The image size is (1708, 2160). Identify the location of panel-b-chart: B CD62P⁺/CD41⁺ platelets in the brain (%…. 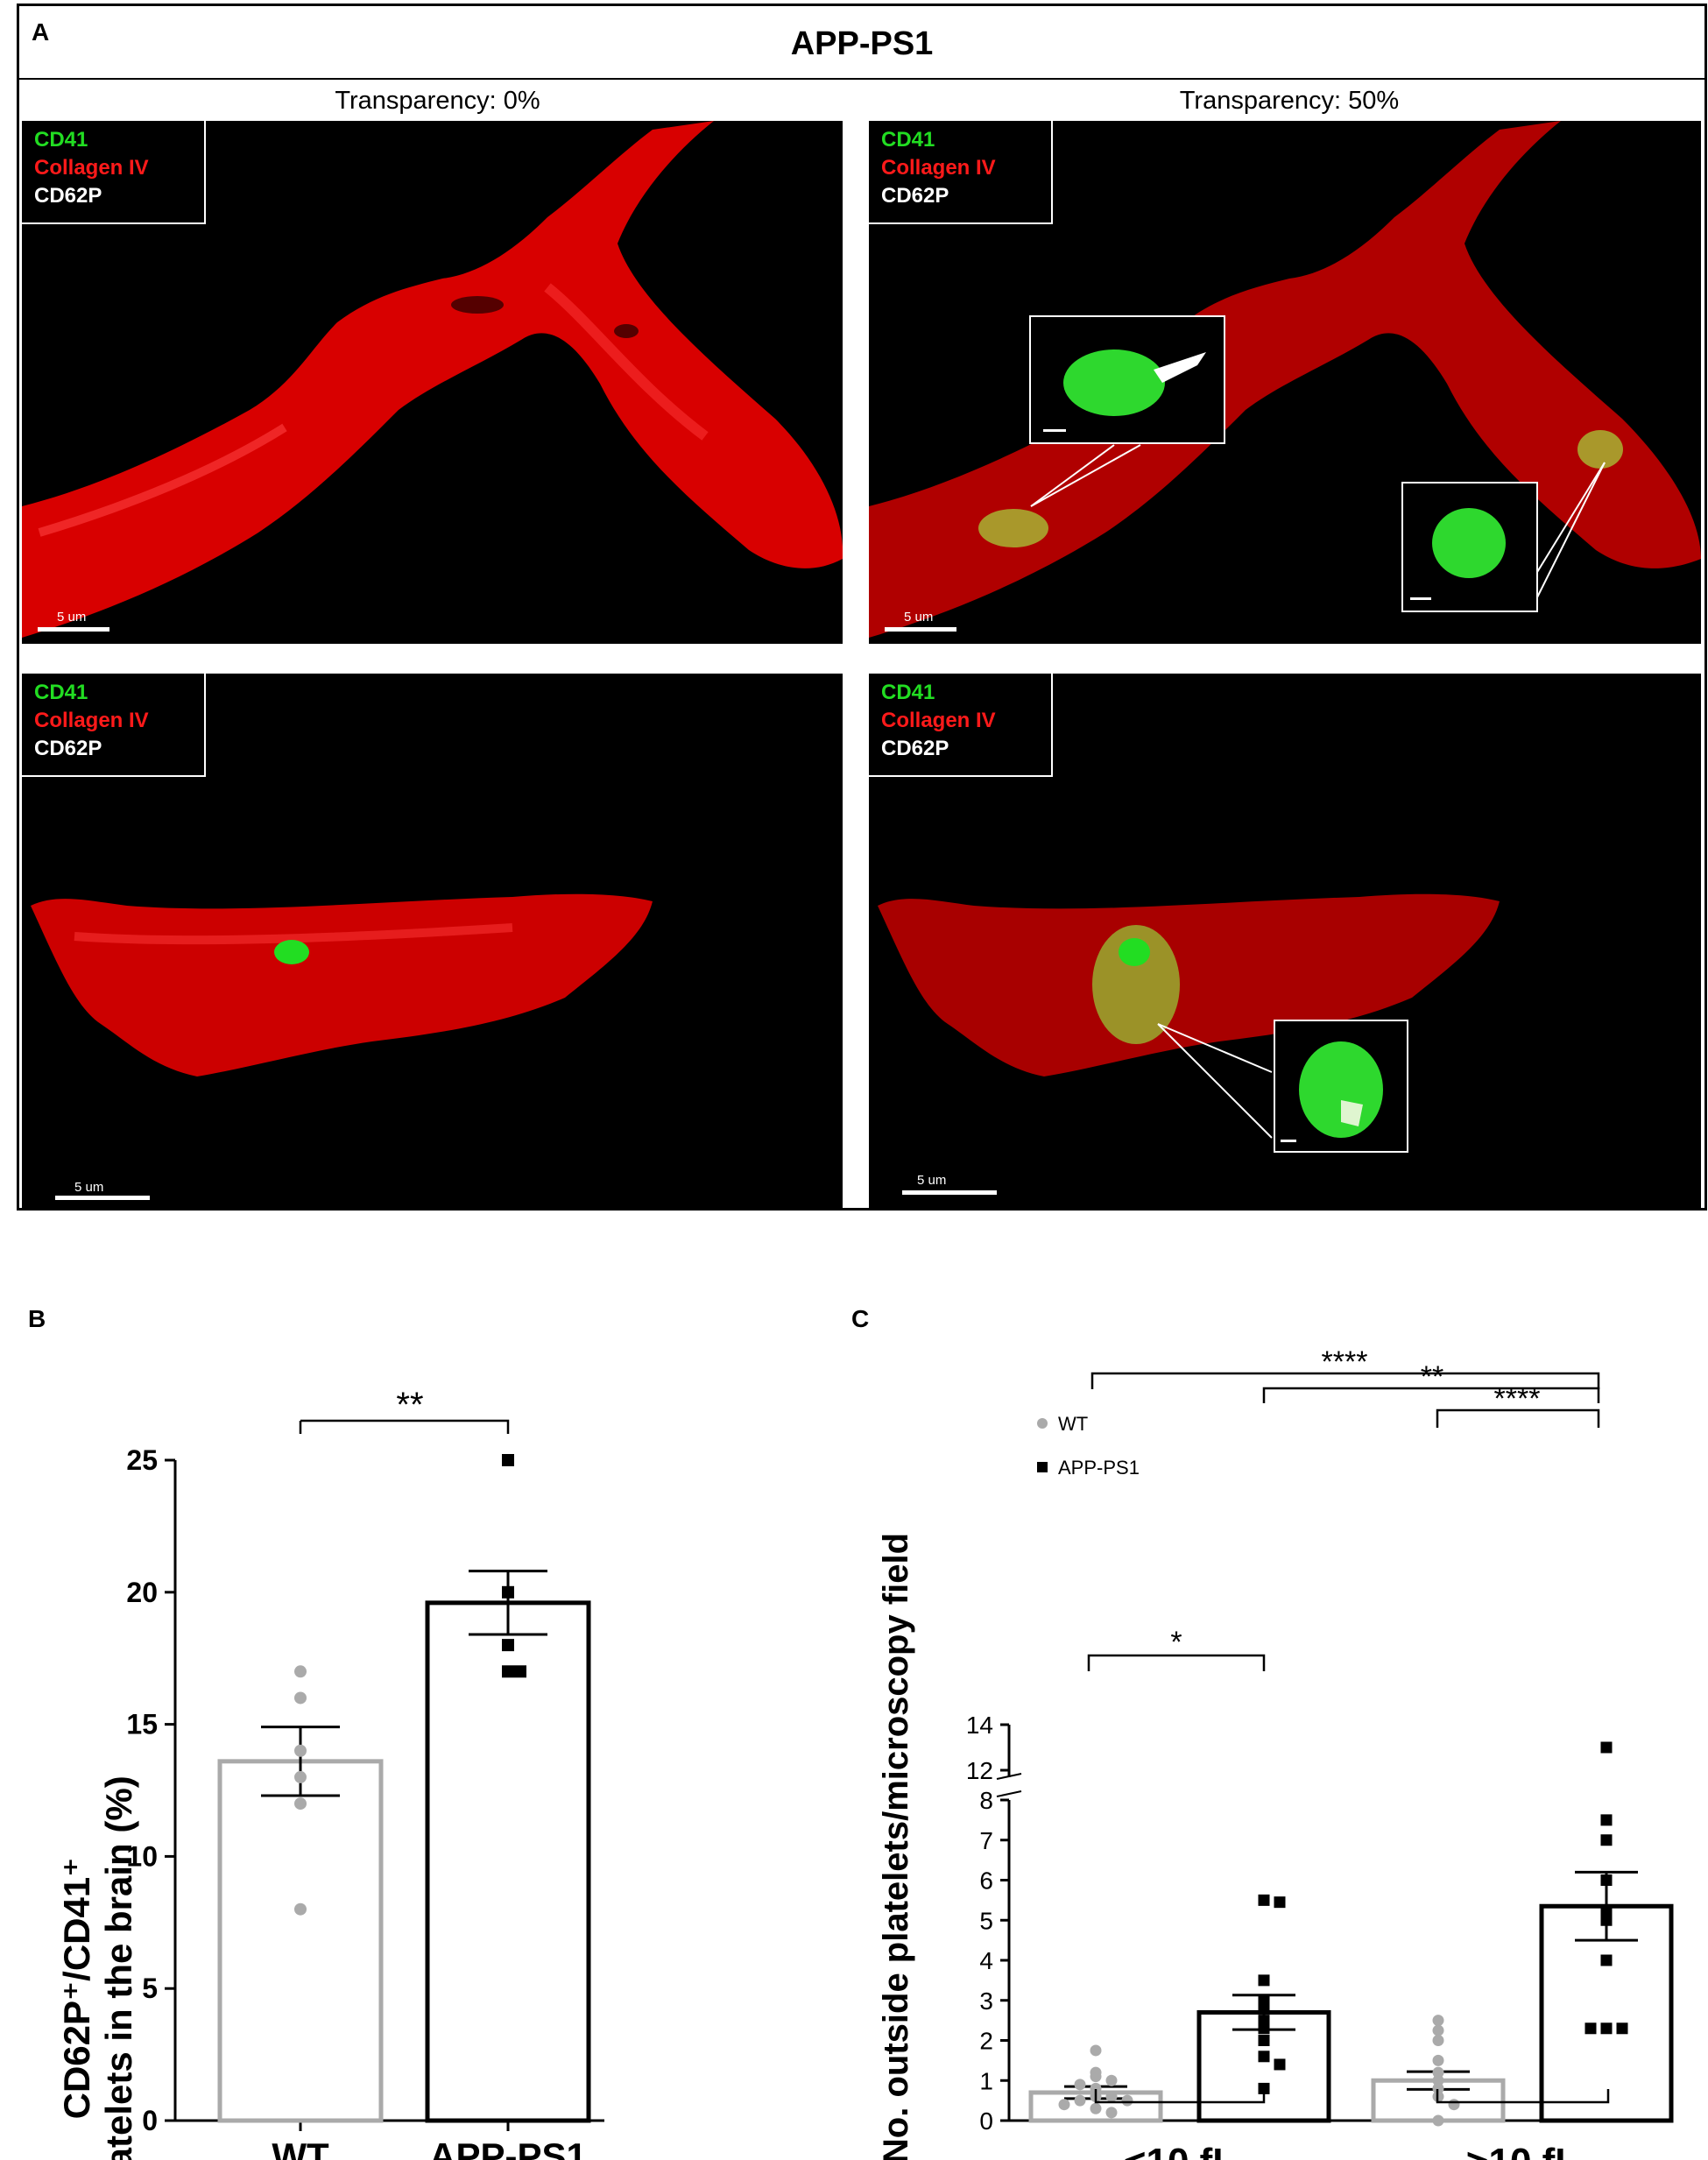
(316, 1732).